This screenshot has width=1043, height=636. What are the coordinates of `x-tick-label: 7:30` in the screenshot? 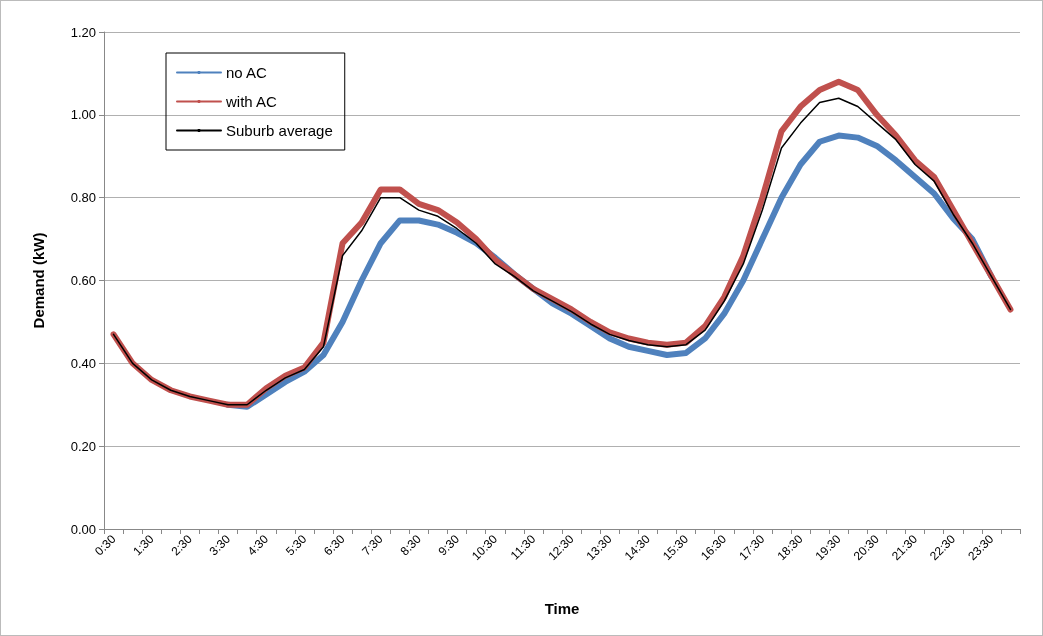 It's located at (372, 545).